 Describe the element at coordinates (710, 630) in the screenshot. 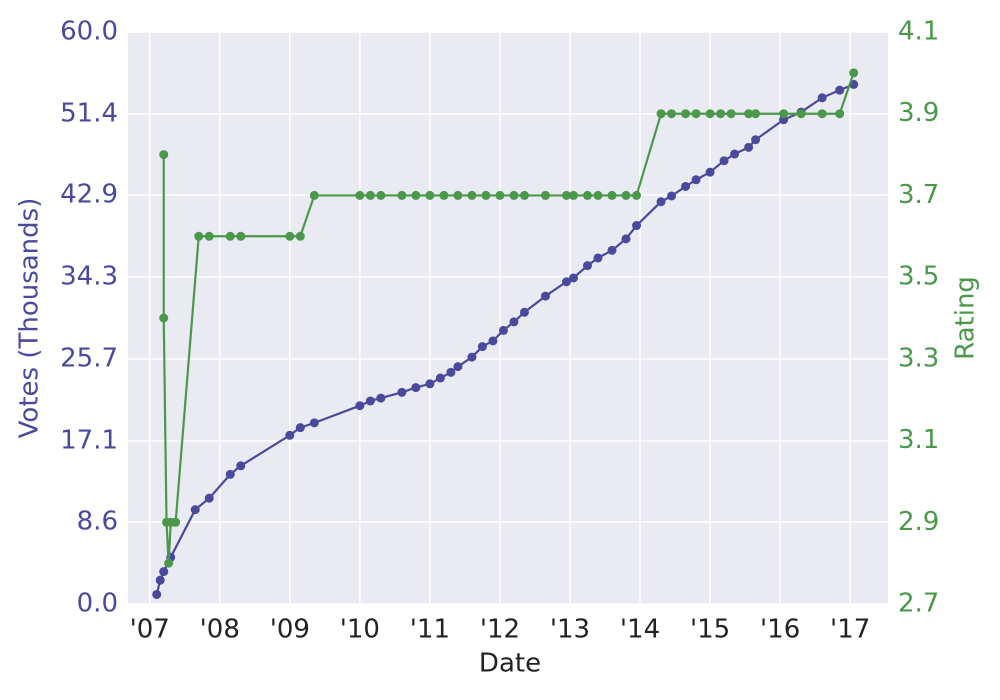

I see `x-tick-label: '15` at that location.